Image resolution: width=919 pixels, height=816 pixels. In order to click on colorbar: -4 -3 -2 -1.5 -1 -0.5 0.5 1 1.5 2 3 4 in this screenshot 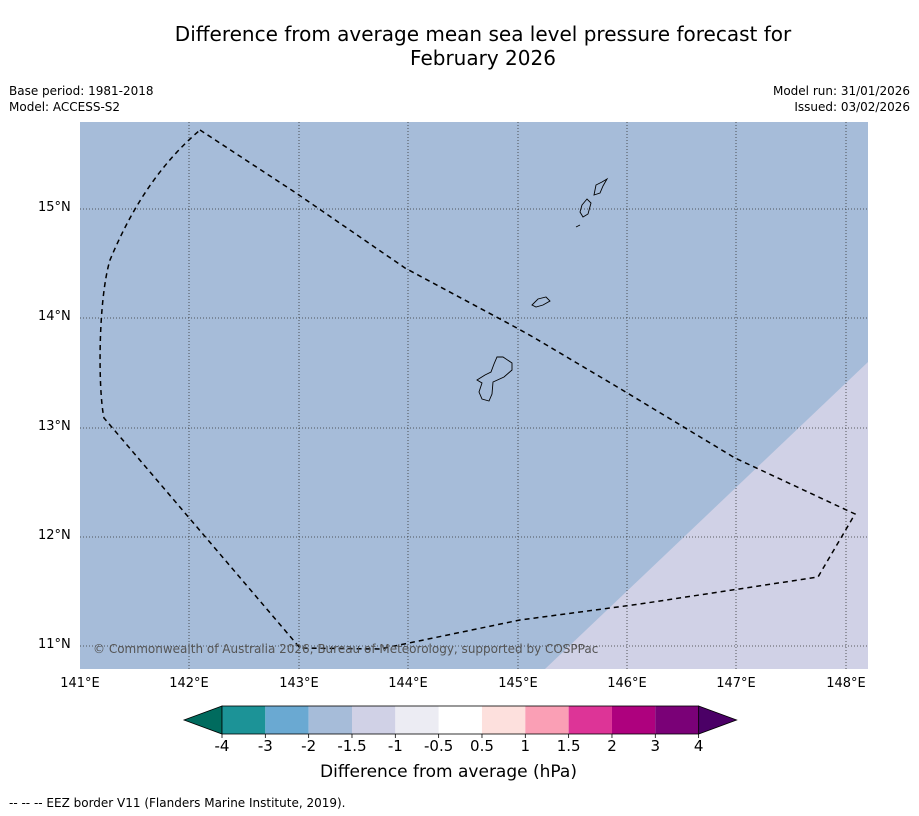, I will do `click(460, 730)`.